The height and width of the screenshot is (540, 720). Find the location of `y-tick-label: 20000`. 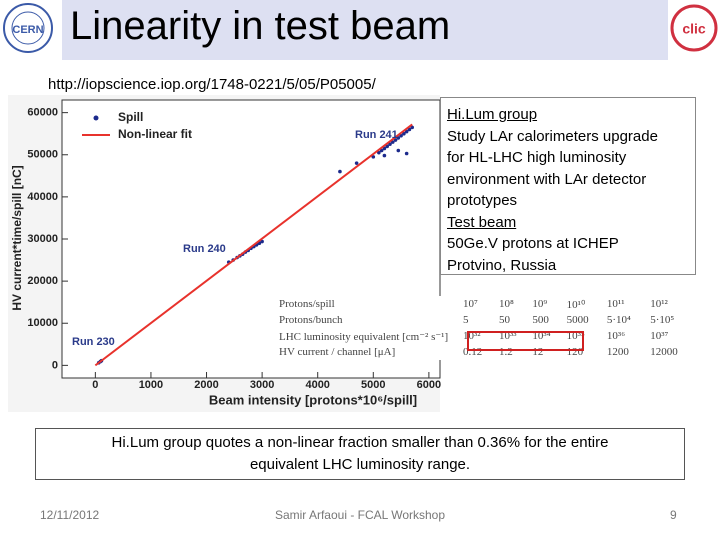

y-tick-label: 20000 is located at coordinates (42, 281).